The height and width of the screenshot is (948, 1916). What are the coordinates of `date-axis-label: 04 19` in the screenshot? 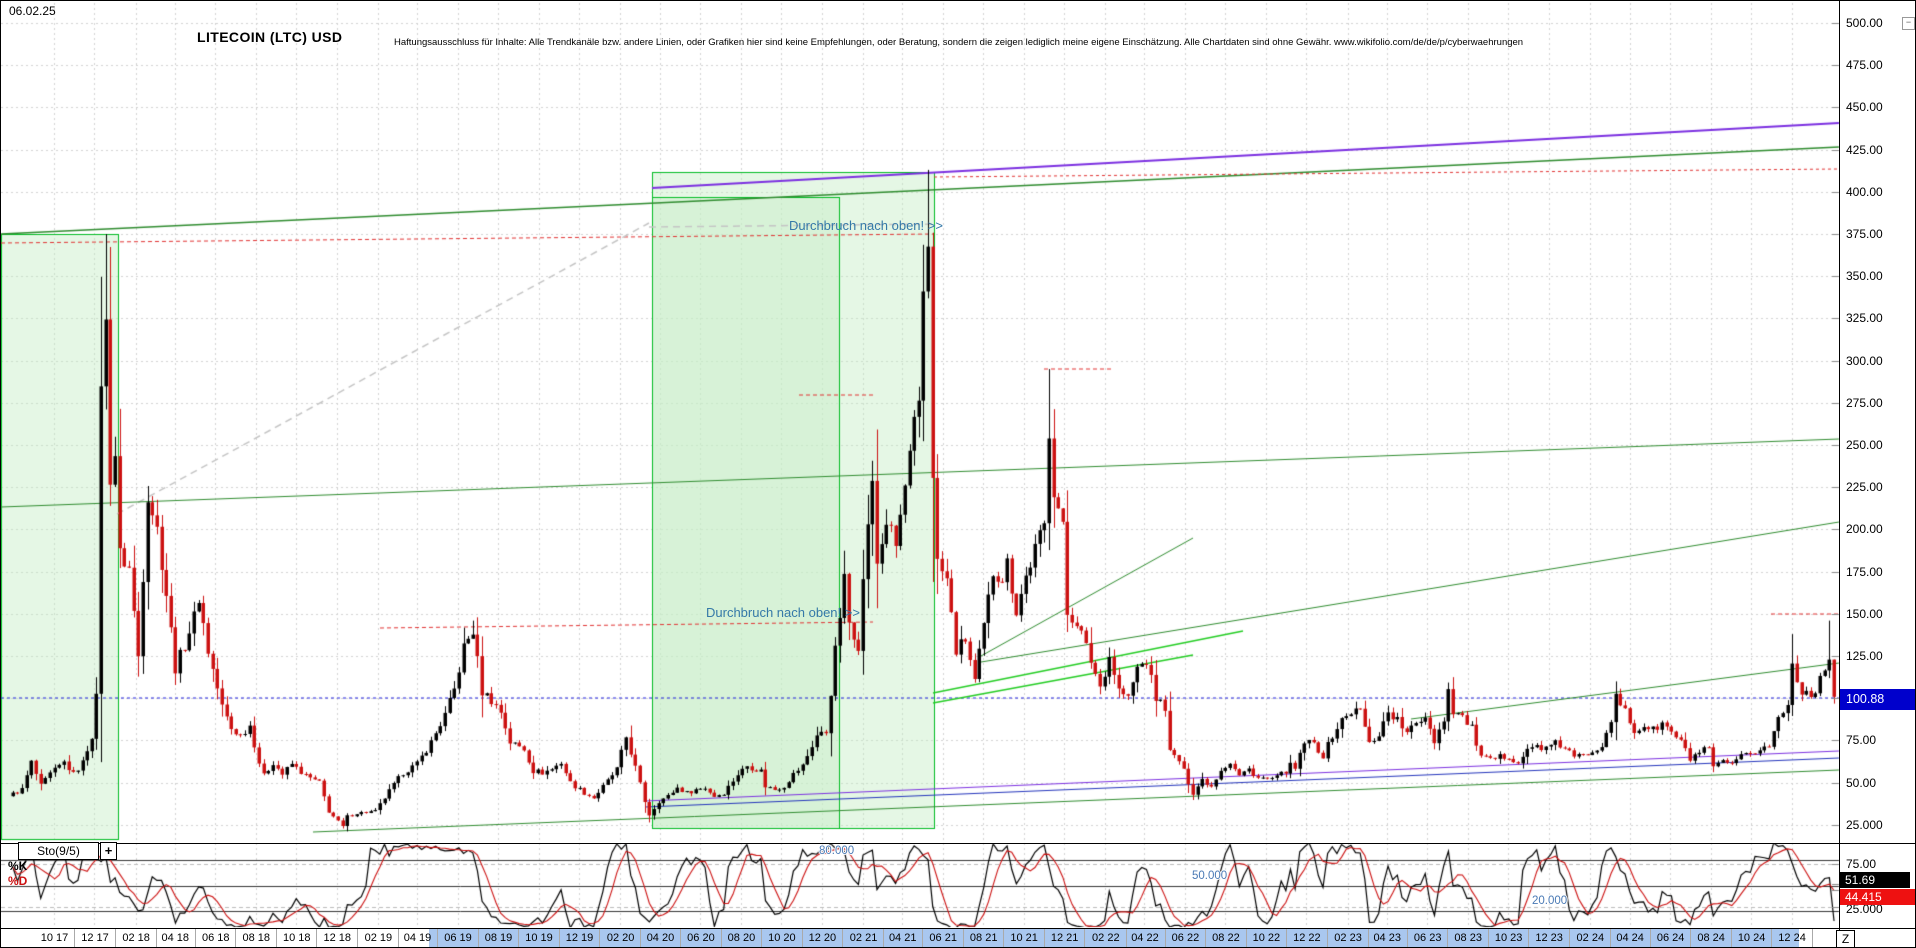 It's located at (417, 938).